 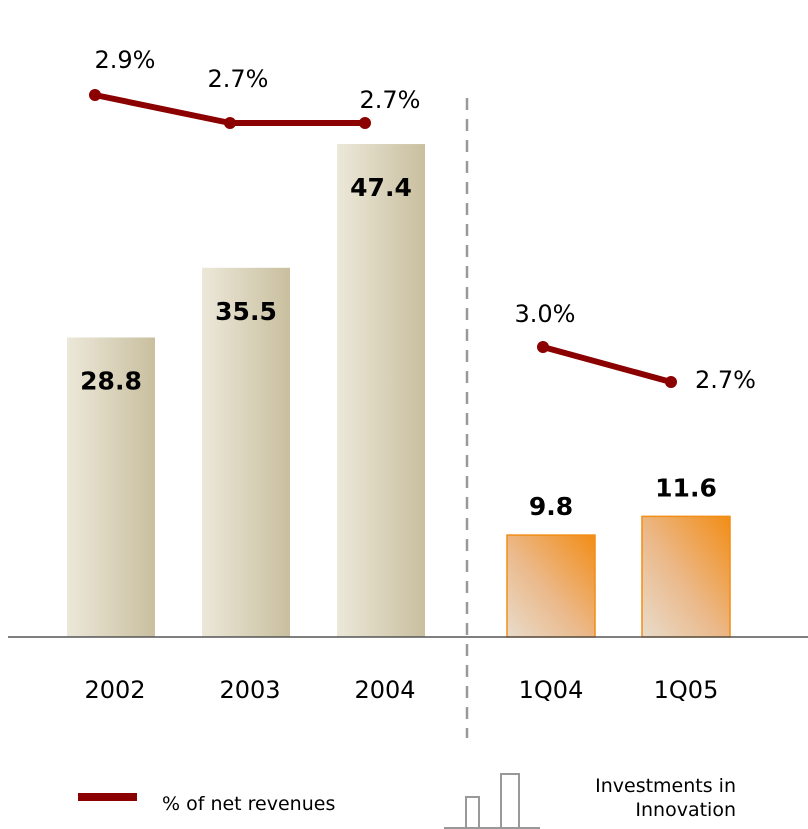 I want to click on legend-bar-label-line2: Innovation, so click(x=685, y=810).